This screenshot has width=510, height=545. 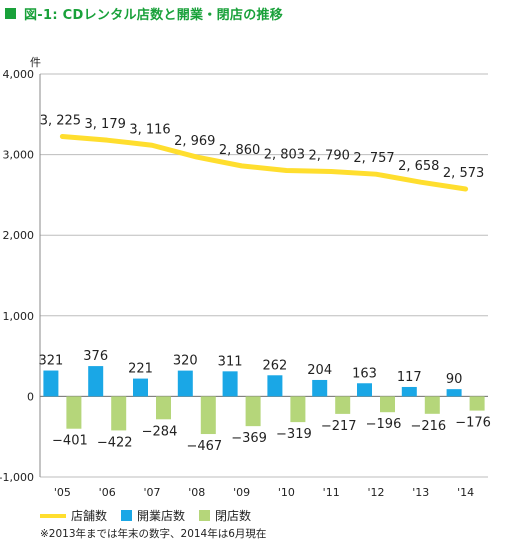 What do you see at coordinates (284, 154) in the screenshot?
I see `data-label-stores: 2, 803` at bounding box center [284, 154].